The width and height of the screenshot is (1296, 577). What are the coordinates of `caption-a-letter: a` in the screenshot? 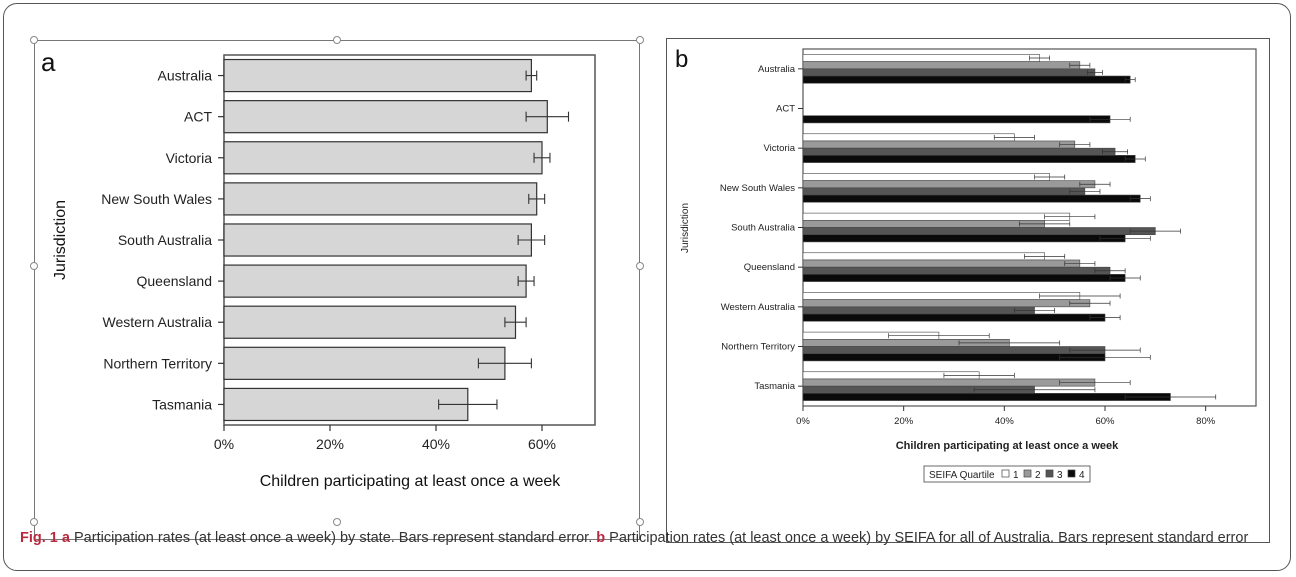 It's located at (65, 538).